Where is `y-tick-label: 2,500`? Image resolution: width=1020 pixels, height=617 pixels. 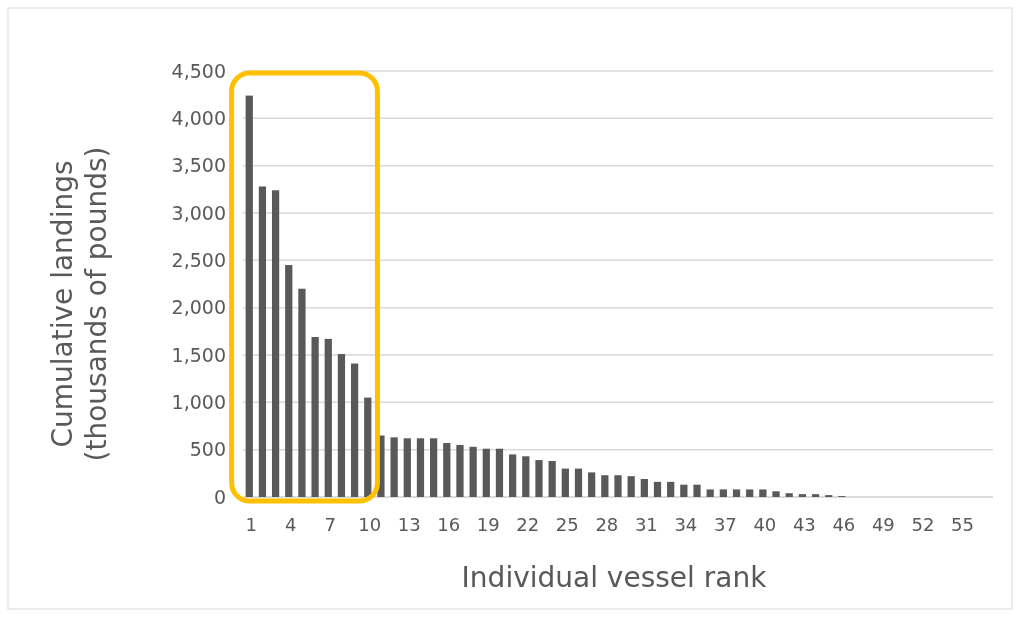 y-tick-label: 2,500 is located at coordinates (198, 259).